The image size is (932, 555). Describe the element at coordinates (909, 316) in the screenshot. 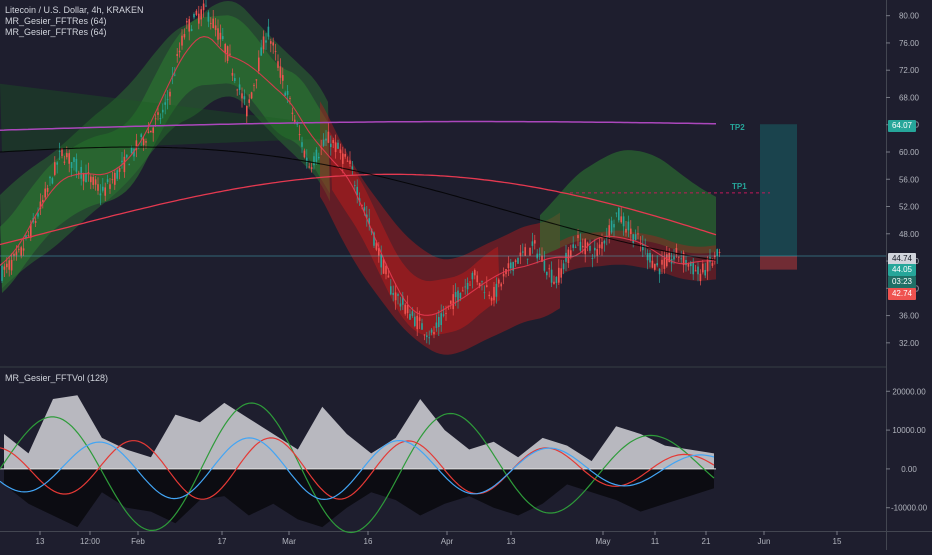

I see `price-tick-label: 36.00` at that location.